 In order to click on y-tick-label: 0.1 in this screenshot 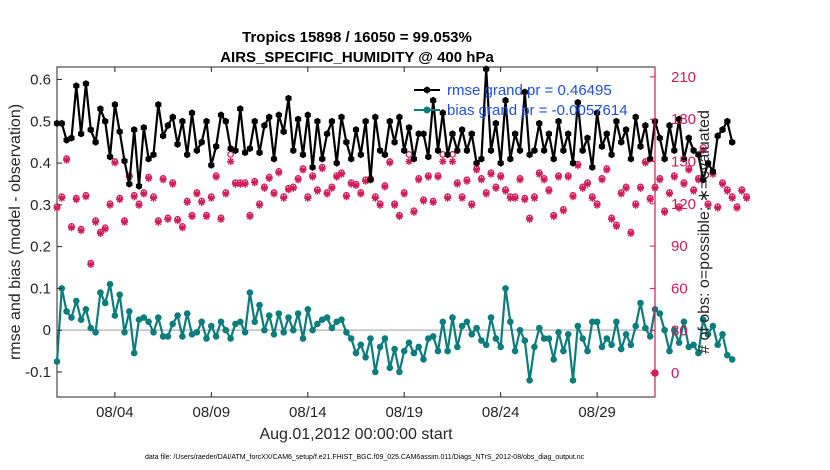, I will do `click(40, 288)`.